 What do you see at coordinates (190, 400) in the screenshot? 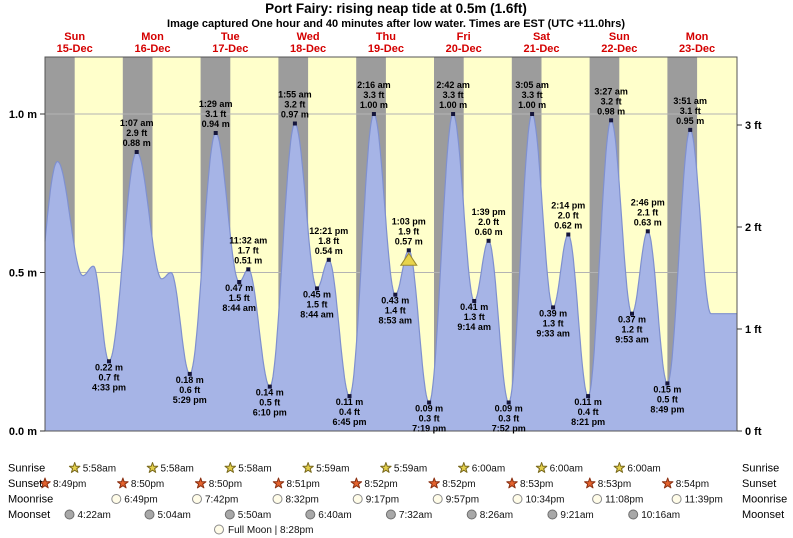
I see `tide-point-label: 5:29 pm` at bounding box center [190, 400].